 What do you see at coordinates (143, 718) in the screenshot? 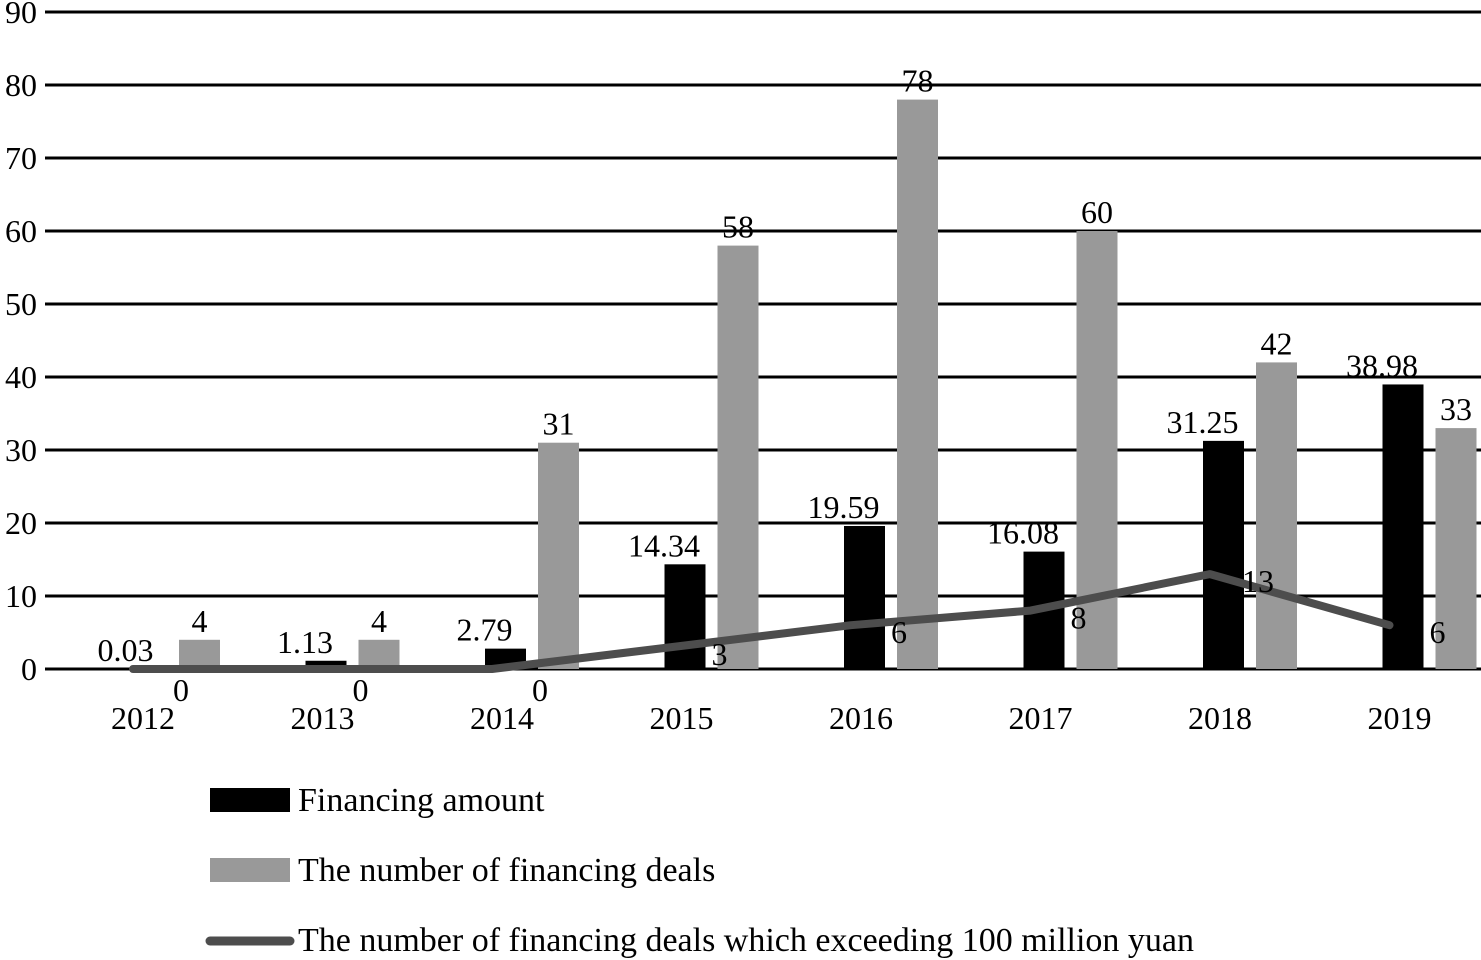
I see `x-tick-label: 2012` at bounding box center [143, 718].